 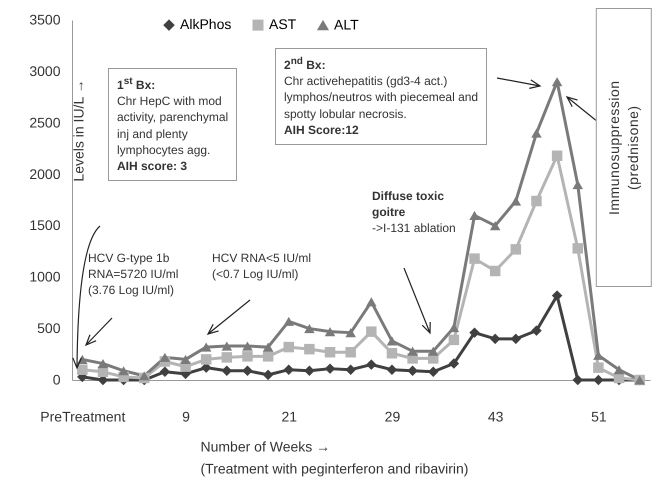 I want to click on y-tick-label: 2500, so click(x=45, y=122).